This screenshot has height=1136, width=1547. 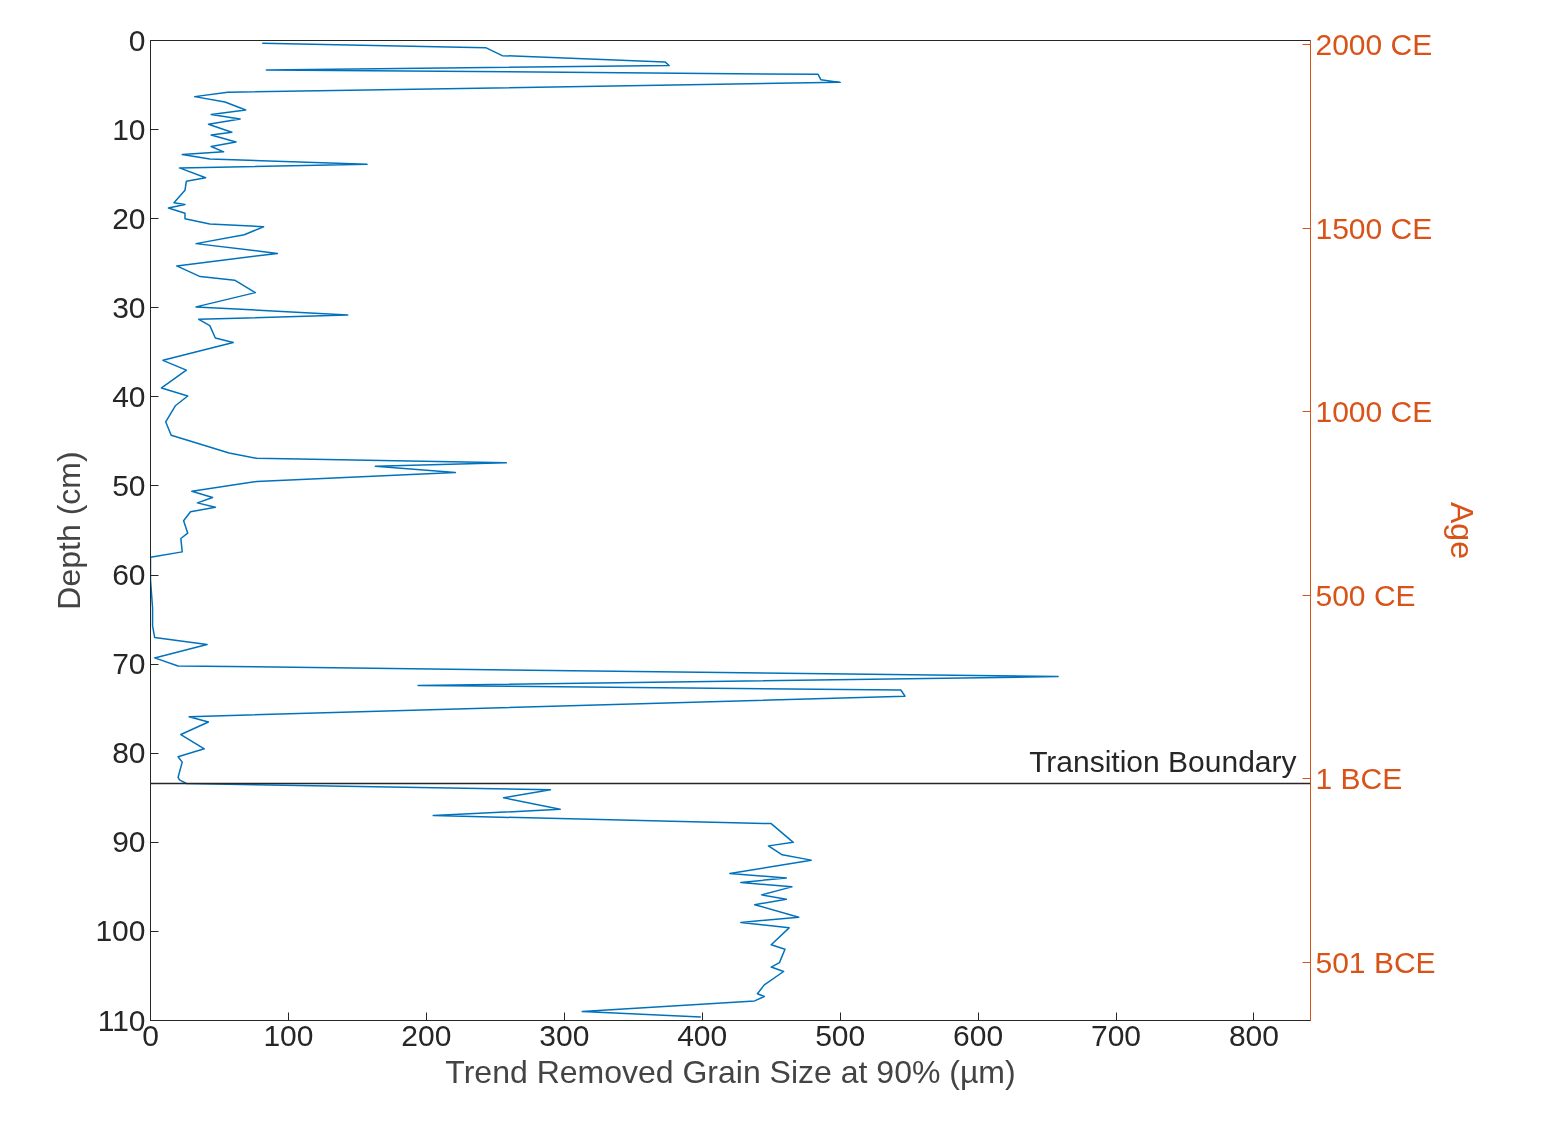 What do you see at coordinates (1374, 228) in the screenshot?
I see `y2-tick-label: 1500 CE` at bounding box center [1374, 228].